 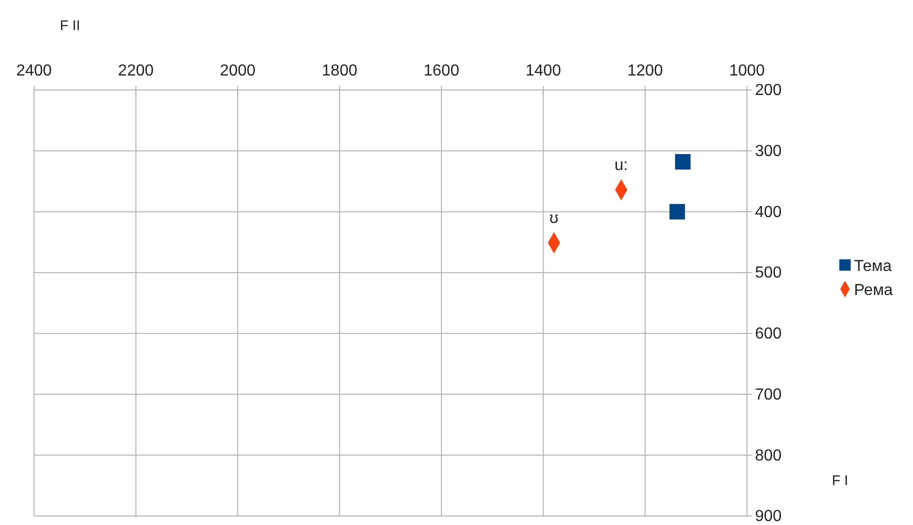 I want to click on y-tick-label: 900, so click(x=768, y=516).